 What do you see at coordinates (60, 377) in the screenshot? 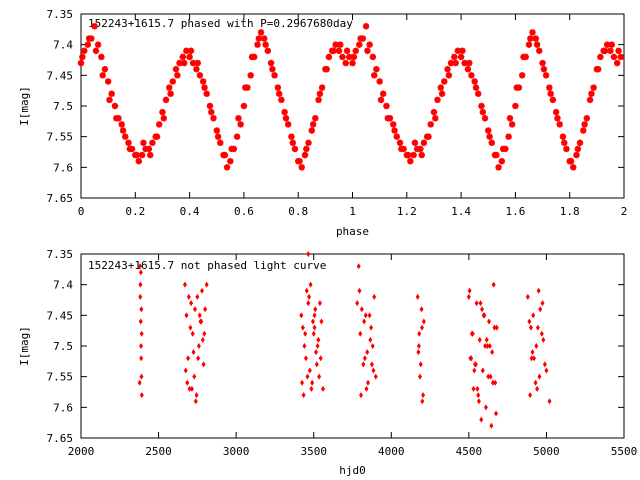
I see `y-tick-label: 7.55` at bounding box center [60, 377].